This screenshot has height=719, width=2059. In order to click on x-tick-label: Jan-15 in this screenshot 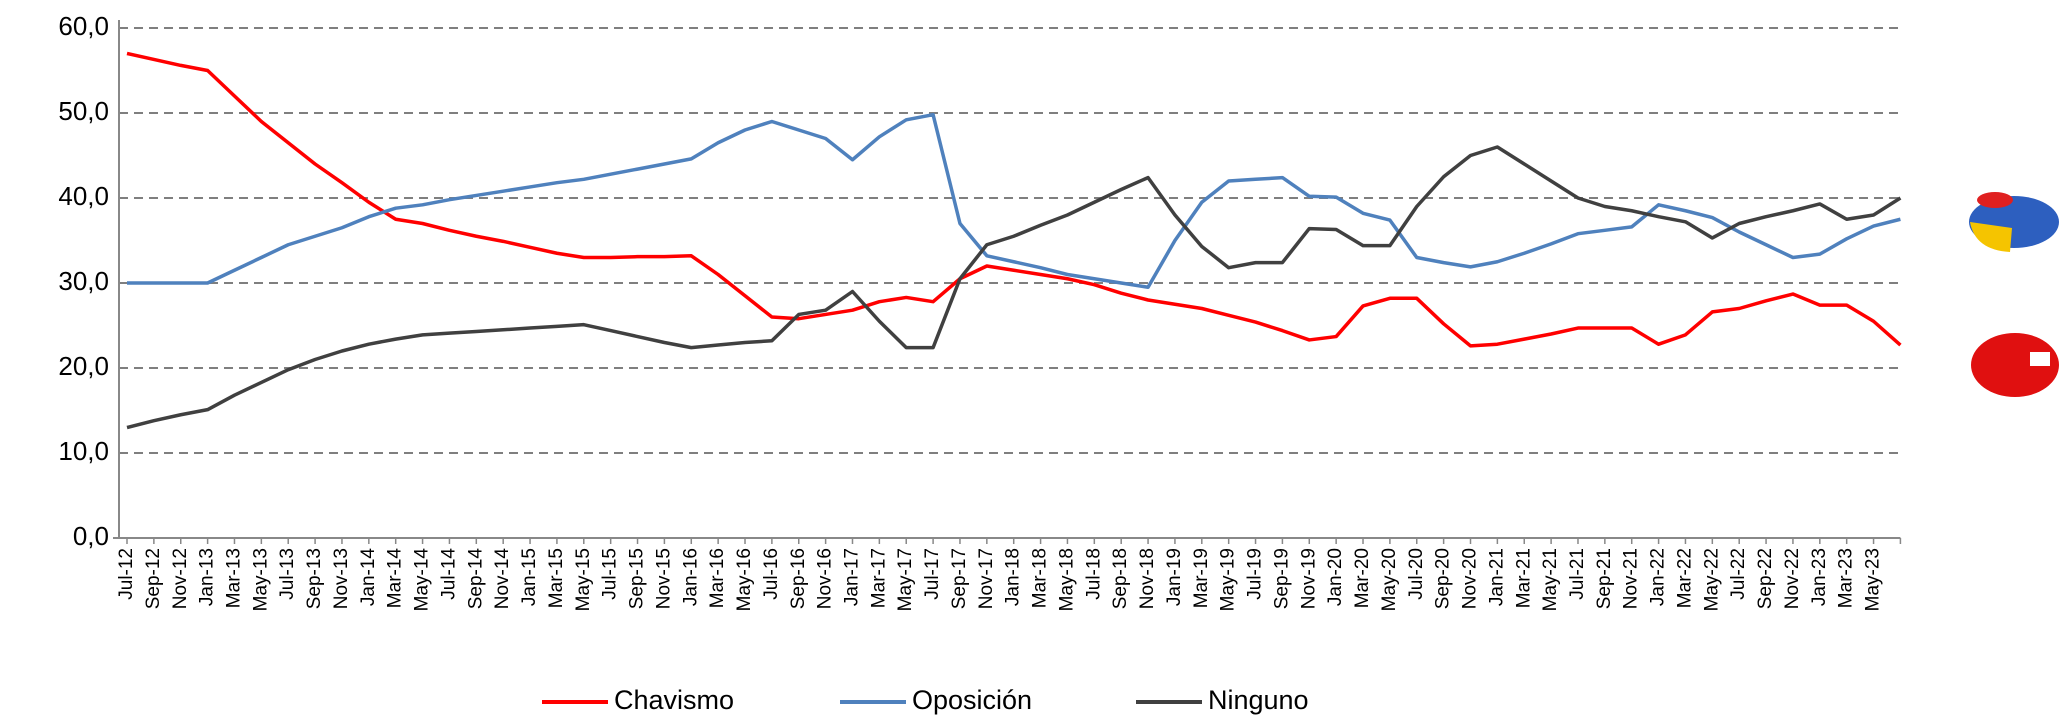, I will do `click(529, 577)`.